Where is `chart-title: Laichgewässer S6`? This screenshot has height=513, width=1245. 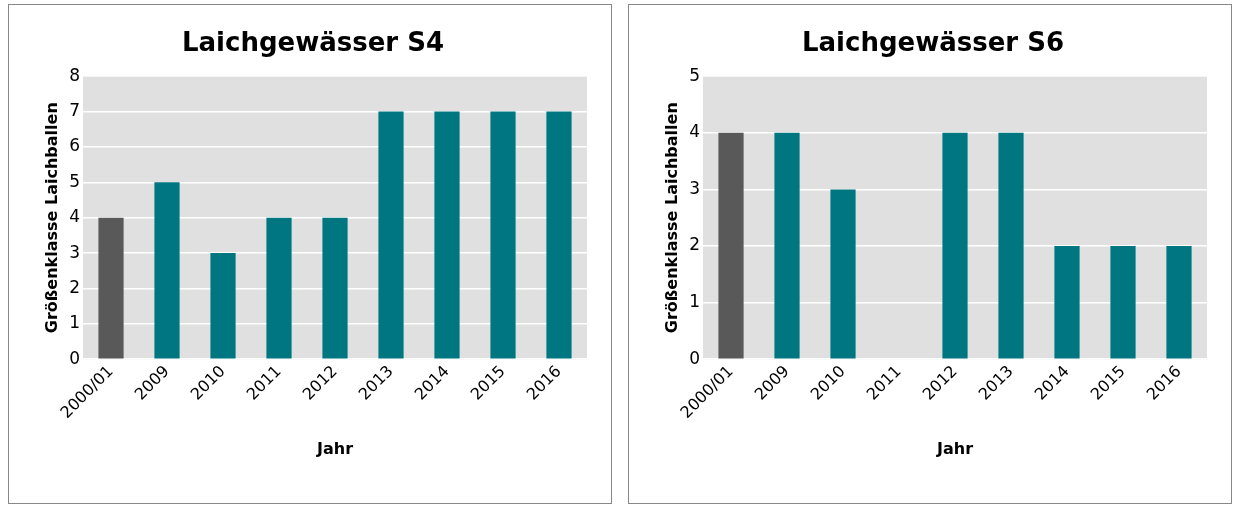
chart-title: Laichgewässer S6 is located at coordinates (933, 42).